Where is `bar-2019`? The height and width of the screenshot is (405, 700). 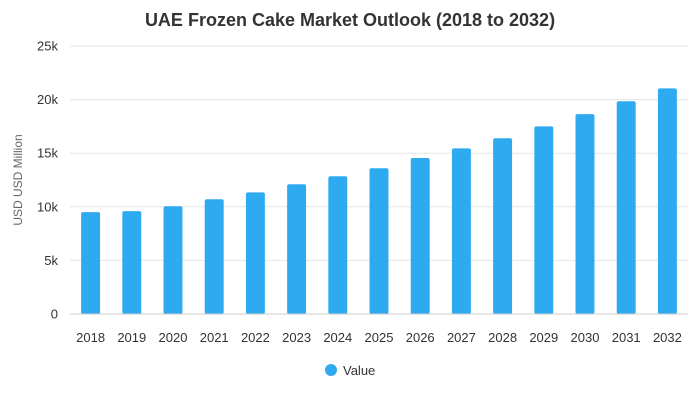
bar-2019 is located at coordinates (132, 262).